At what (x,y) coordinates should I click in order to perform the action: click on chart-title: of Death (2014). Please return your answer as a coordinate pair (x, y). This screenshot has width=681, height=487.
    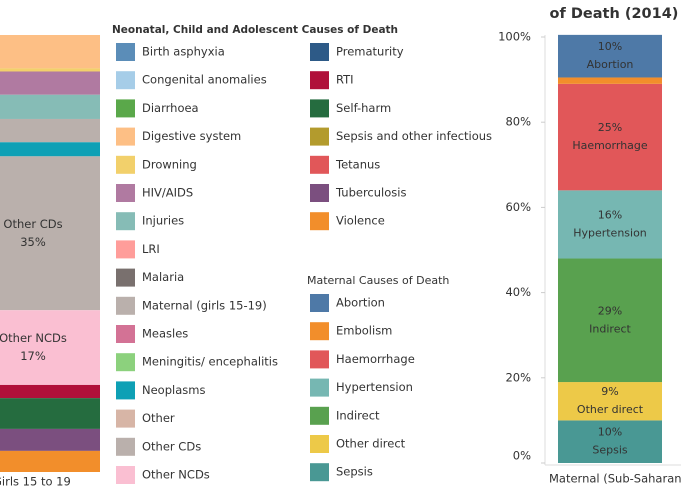
    Looking at the image, I should click on (614, 14).